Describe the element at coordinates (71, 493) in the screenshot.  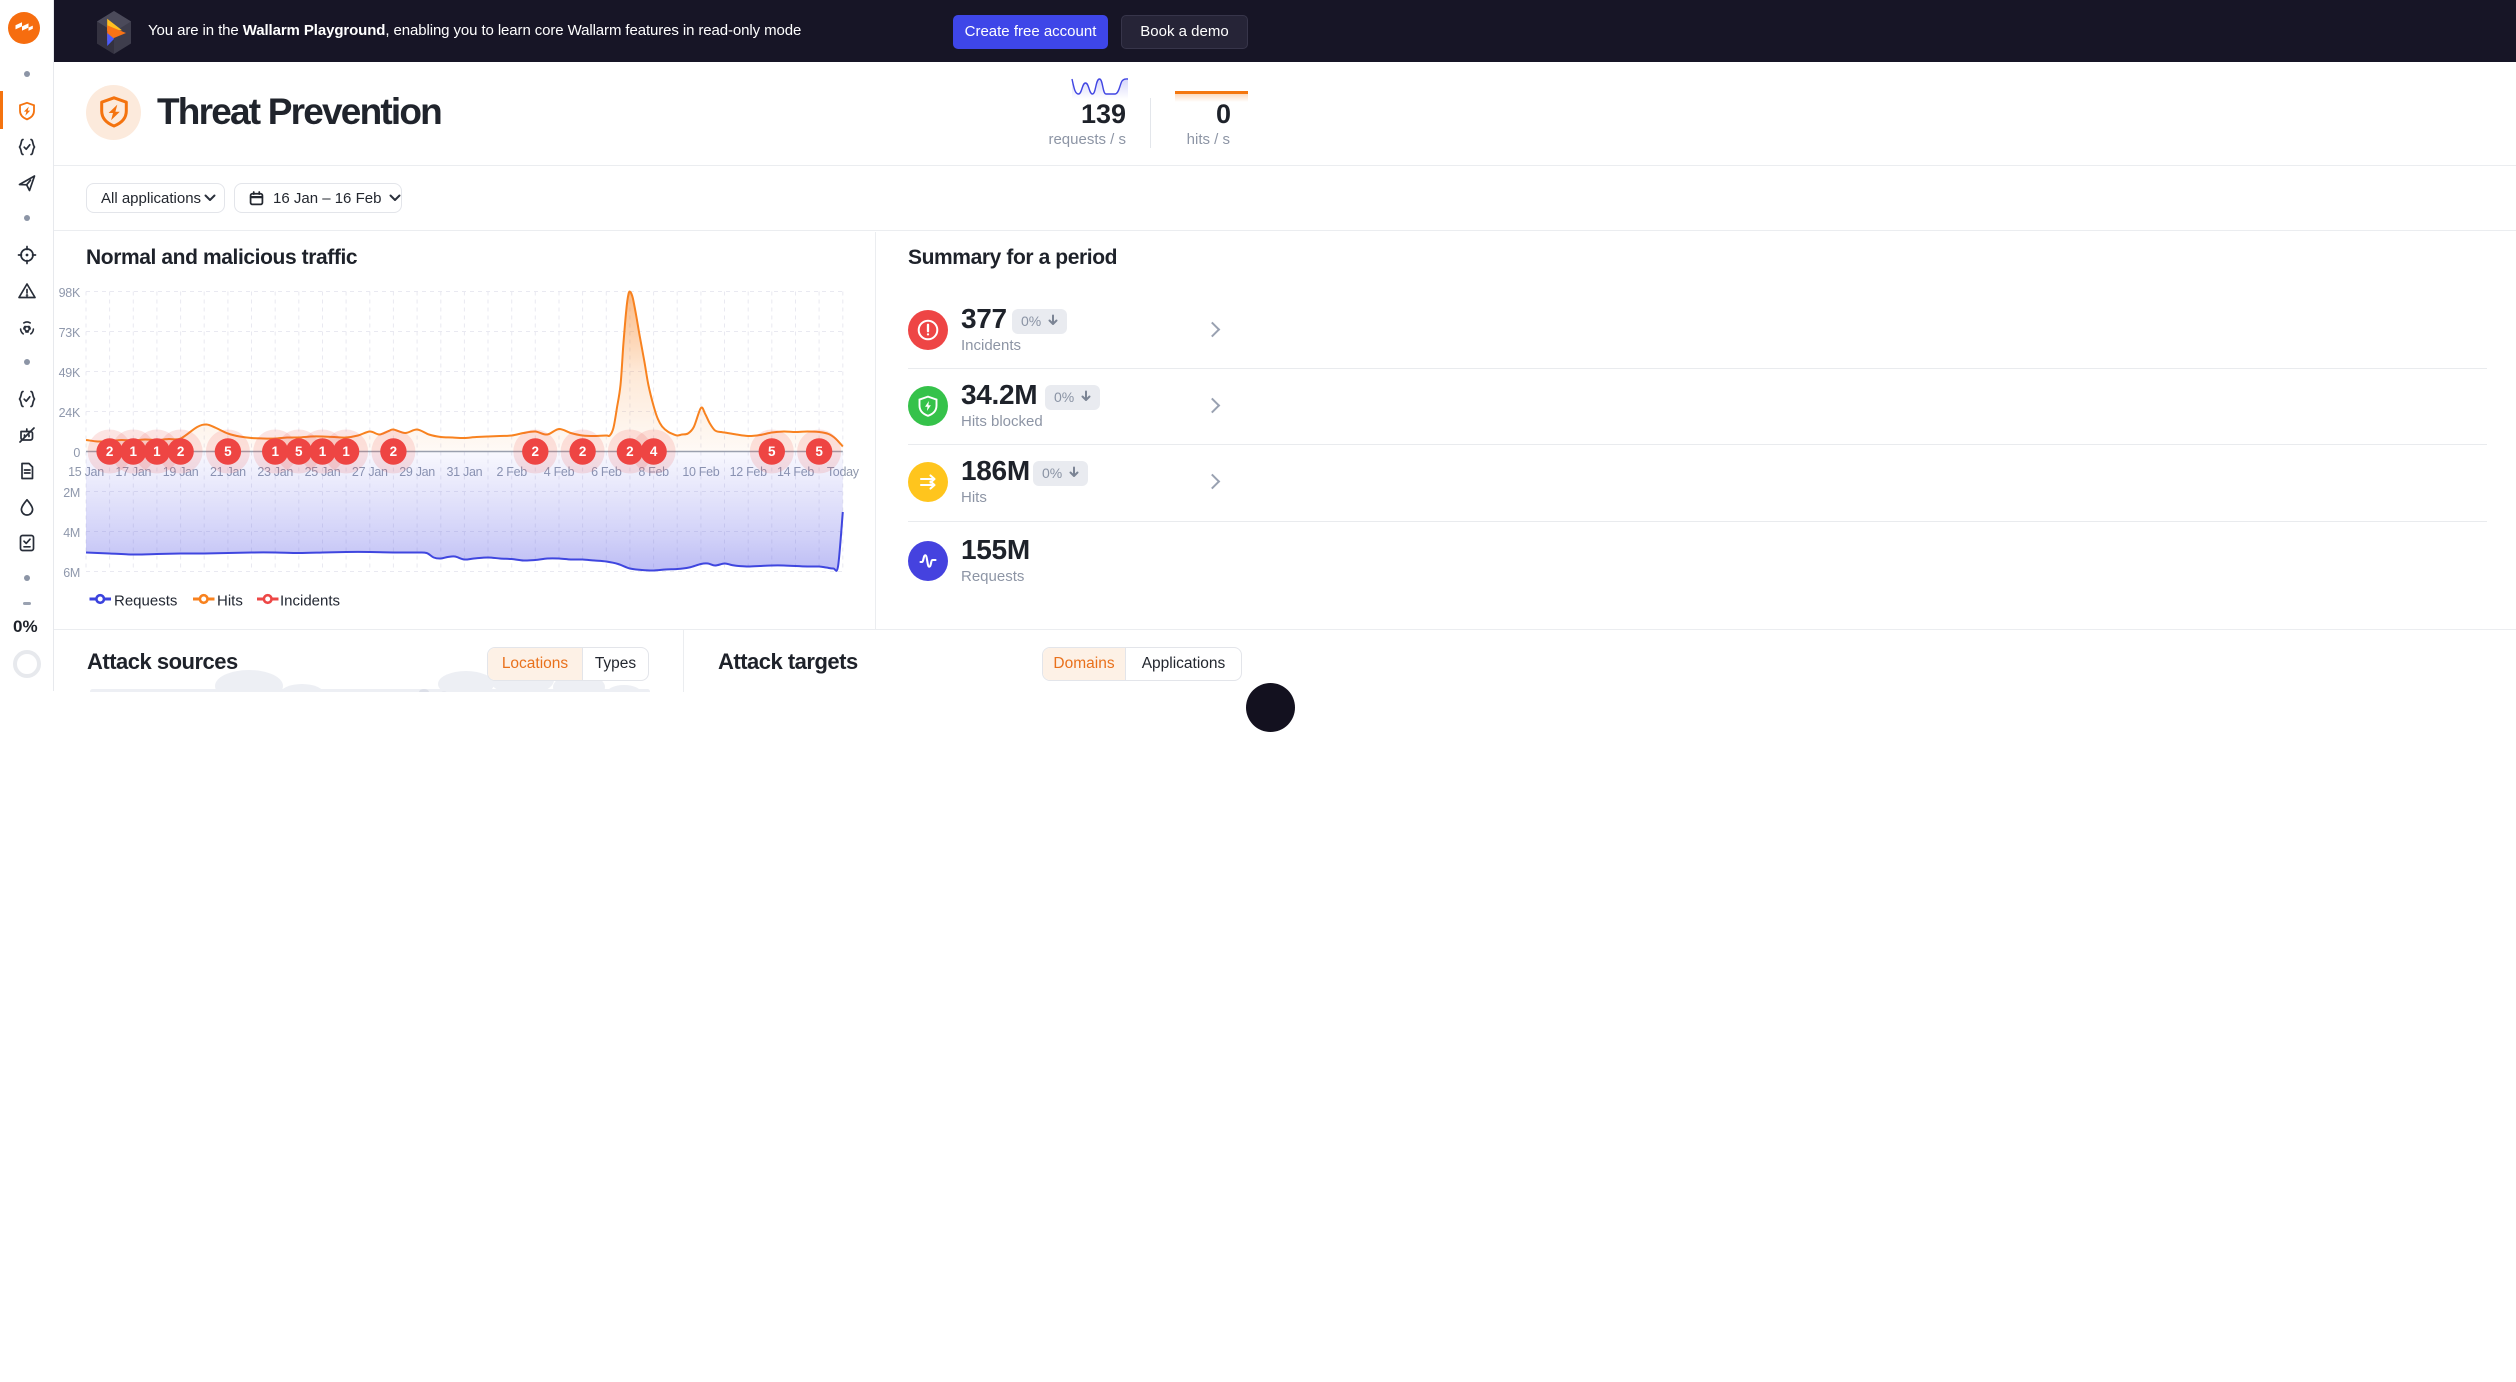
I see `svg-text: 2M` at that location.